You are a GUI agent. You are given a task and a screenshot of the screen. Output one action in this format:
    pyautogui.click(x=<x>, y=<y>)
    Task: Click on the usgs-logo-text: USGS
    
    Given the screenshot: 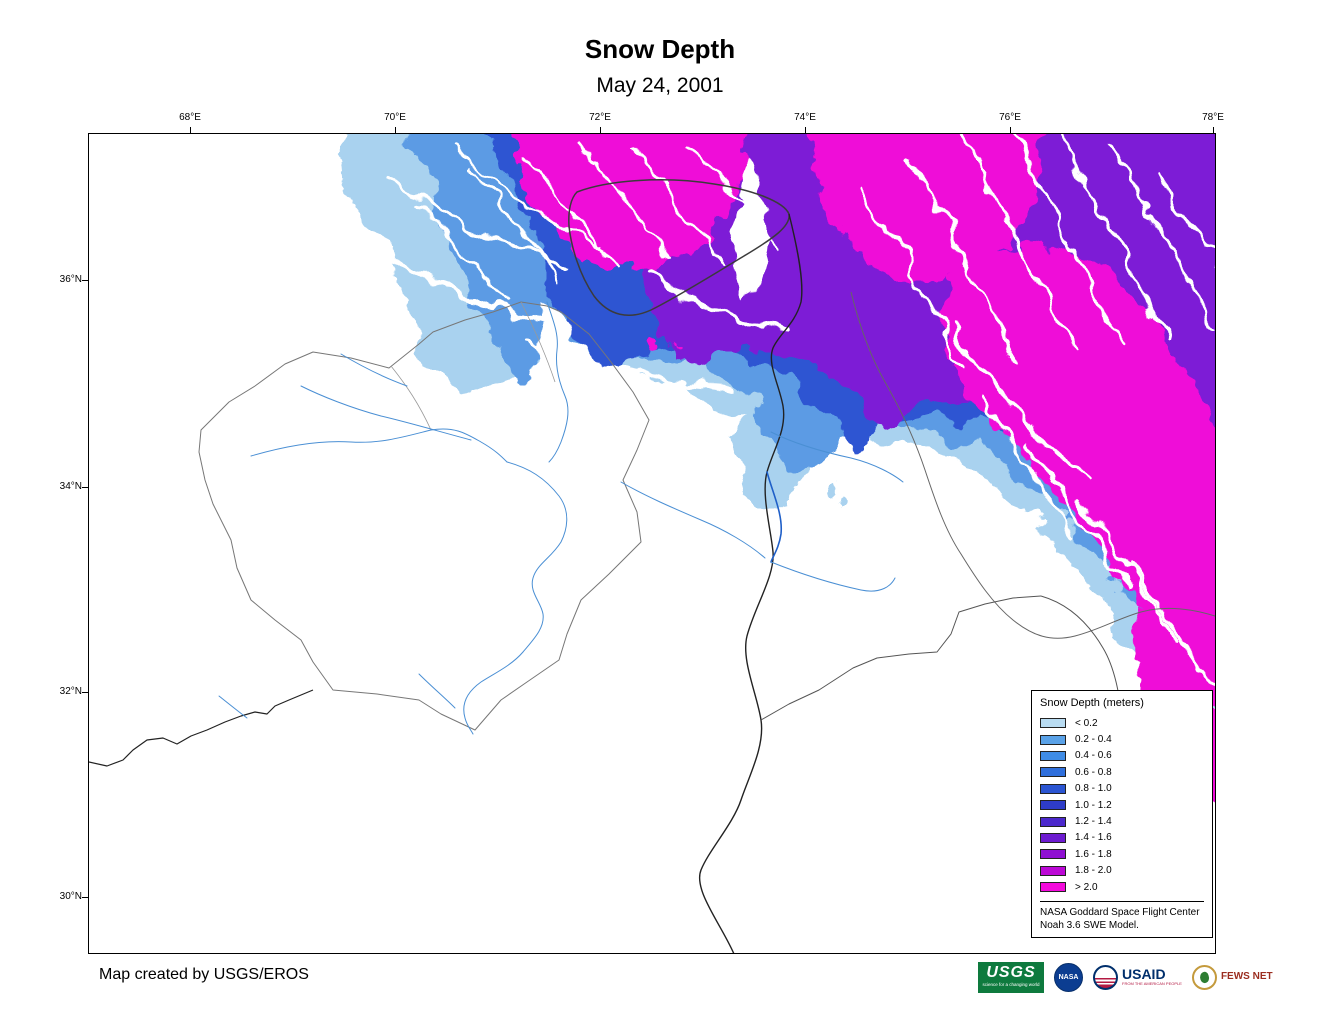 What is the action you would take?
    pyautogui.click(x=1011, y=972)
    